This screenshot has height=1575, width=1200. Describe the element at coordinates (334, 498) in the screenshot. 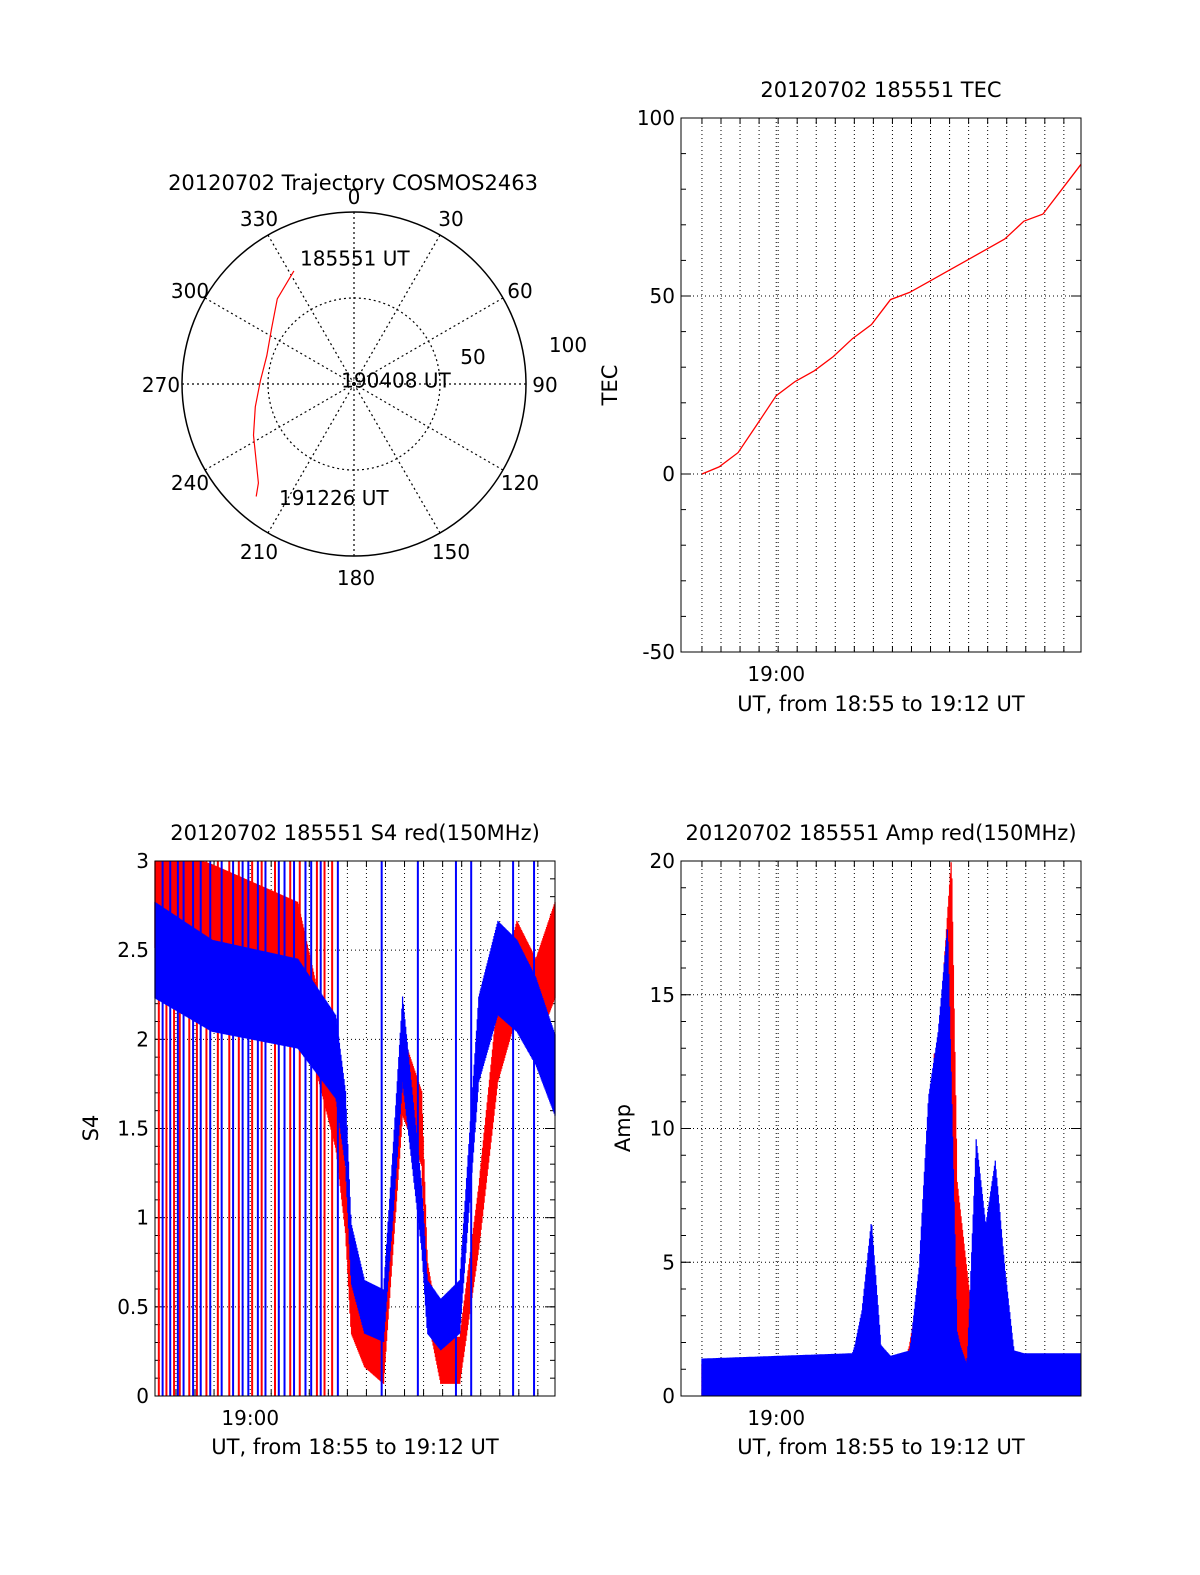

I see `trajectory-label: 191226 UT` at that location.